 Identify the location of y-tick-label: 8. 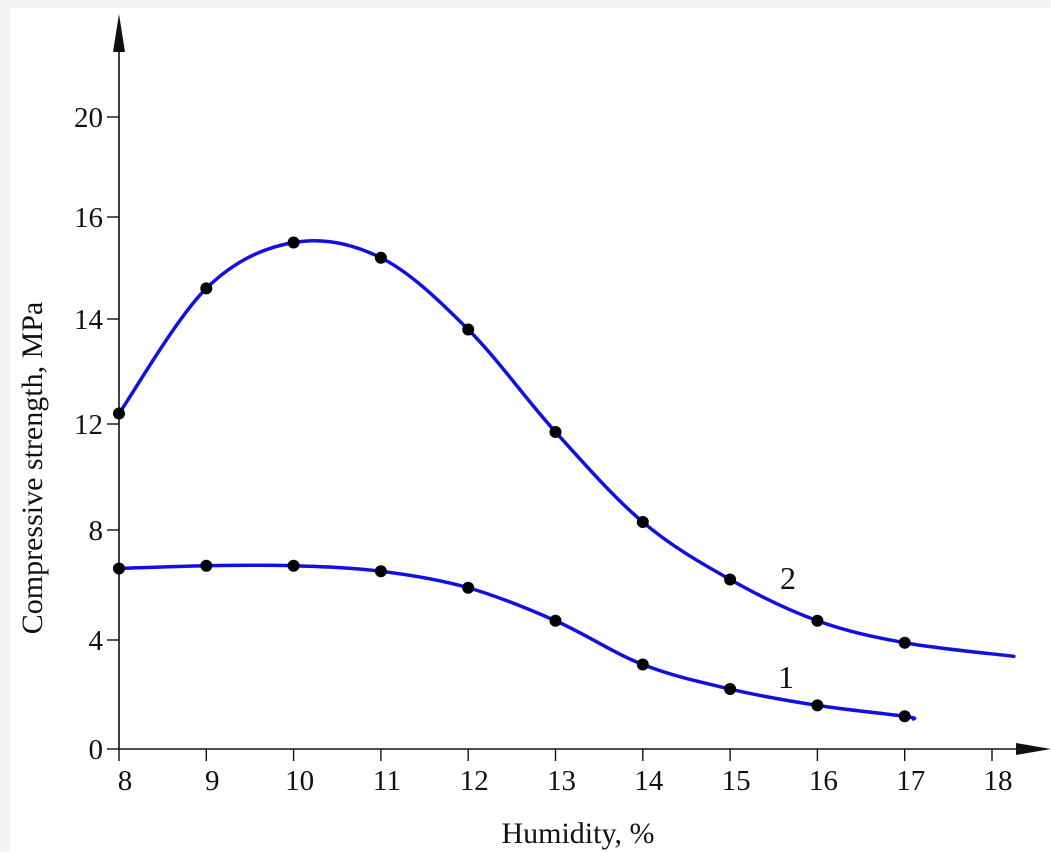
(96, 531).